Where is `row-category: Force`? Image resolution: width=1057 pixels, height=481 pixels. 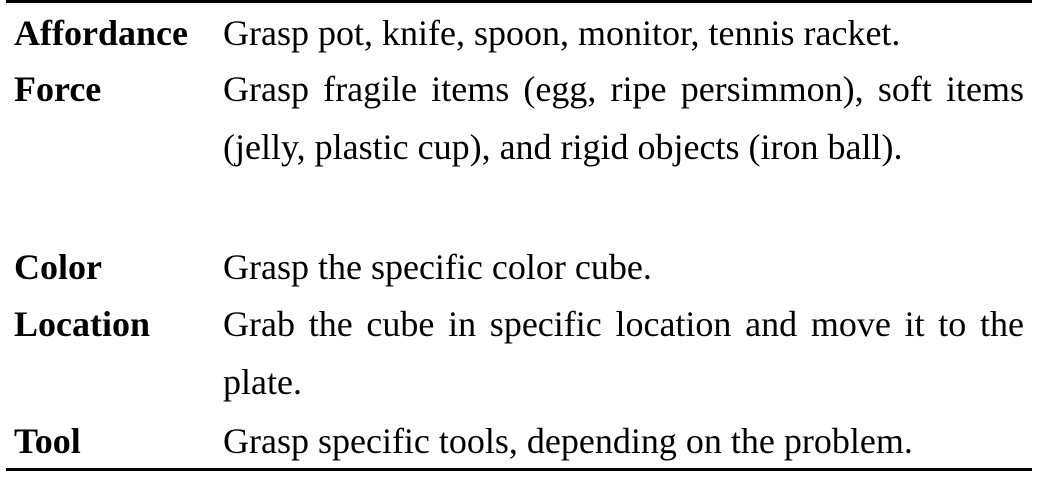
row-category: Force is located at coordinates (58, 89).